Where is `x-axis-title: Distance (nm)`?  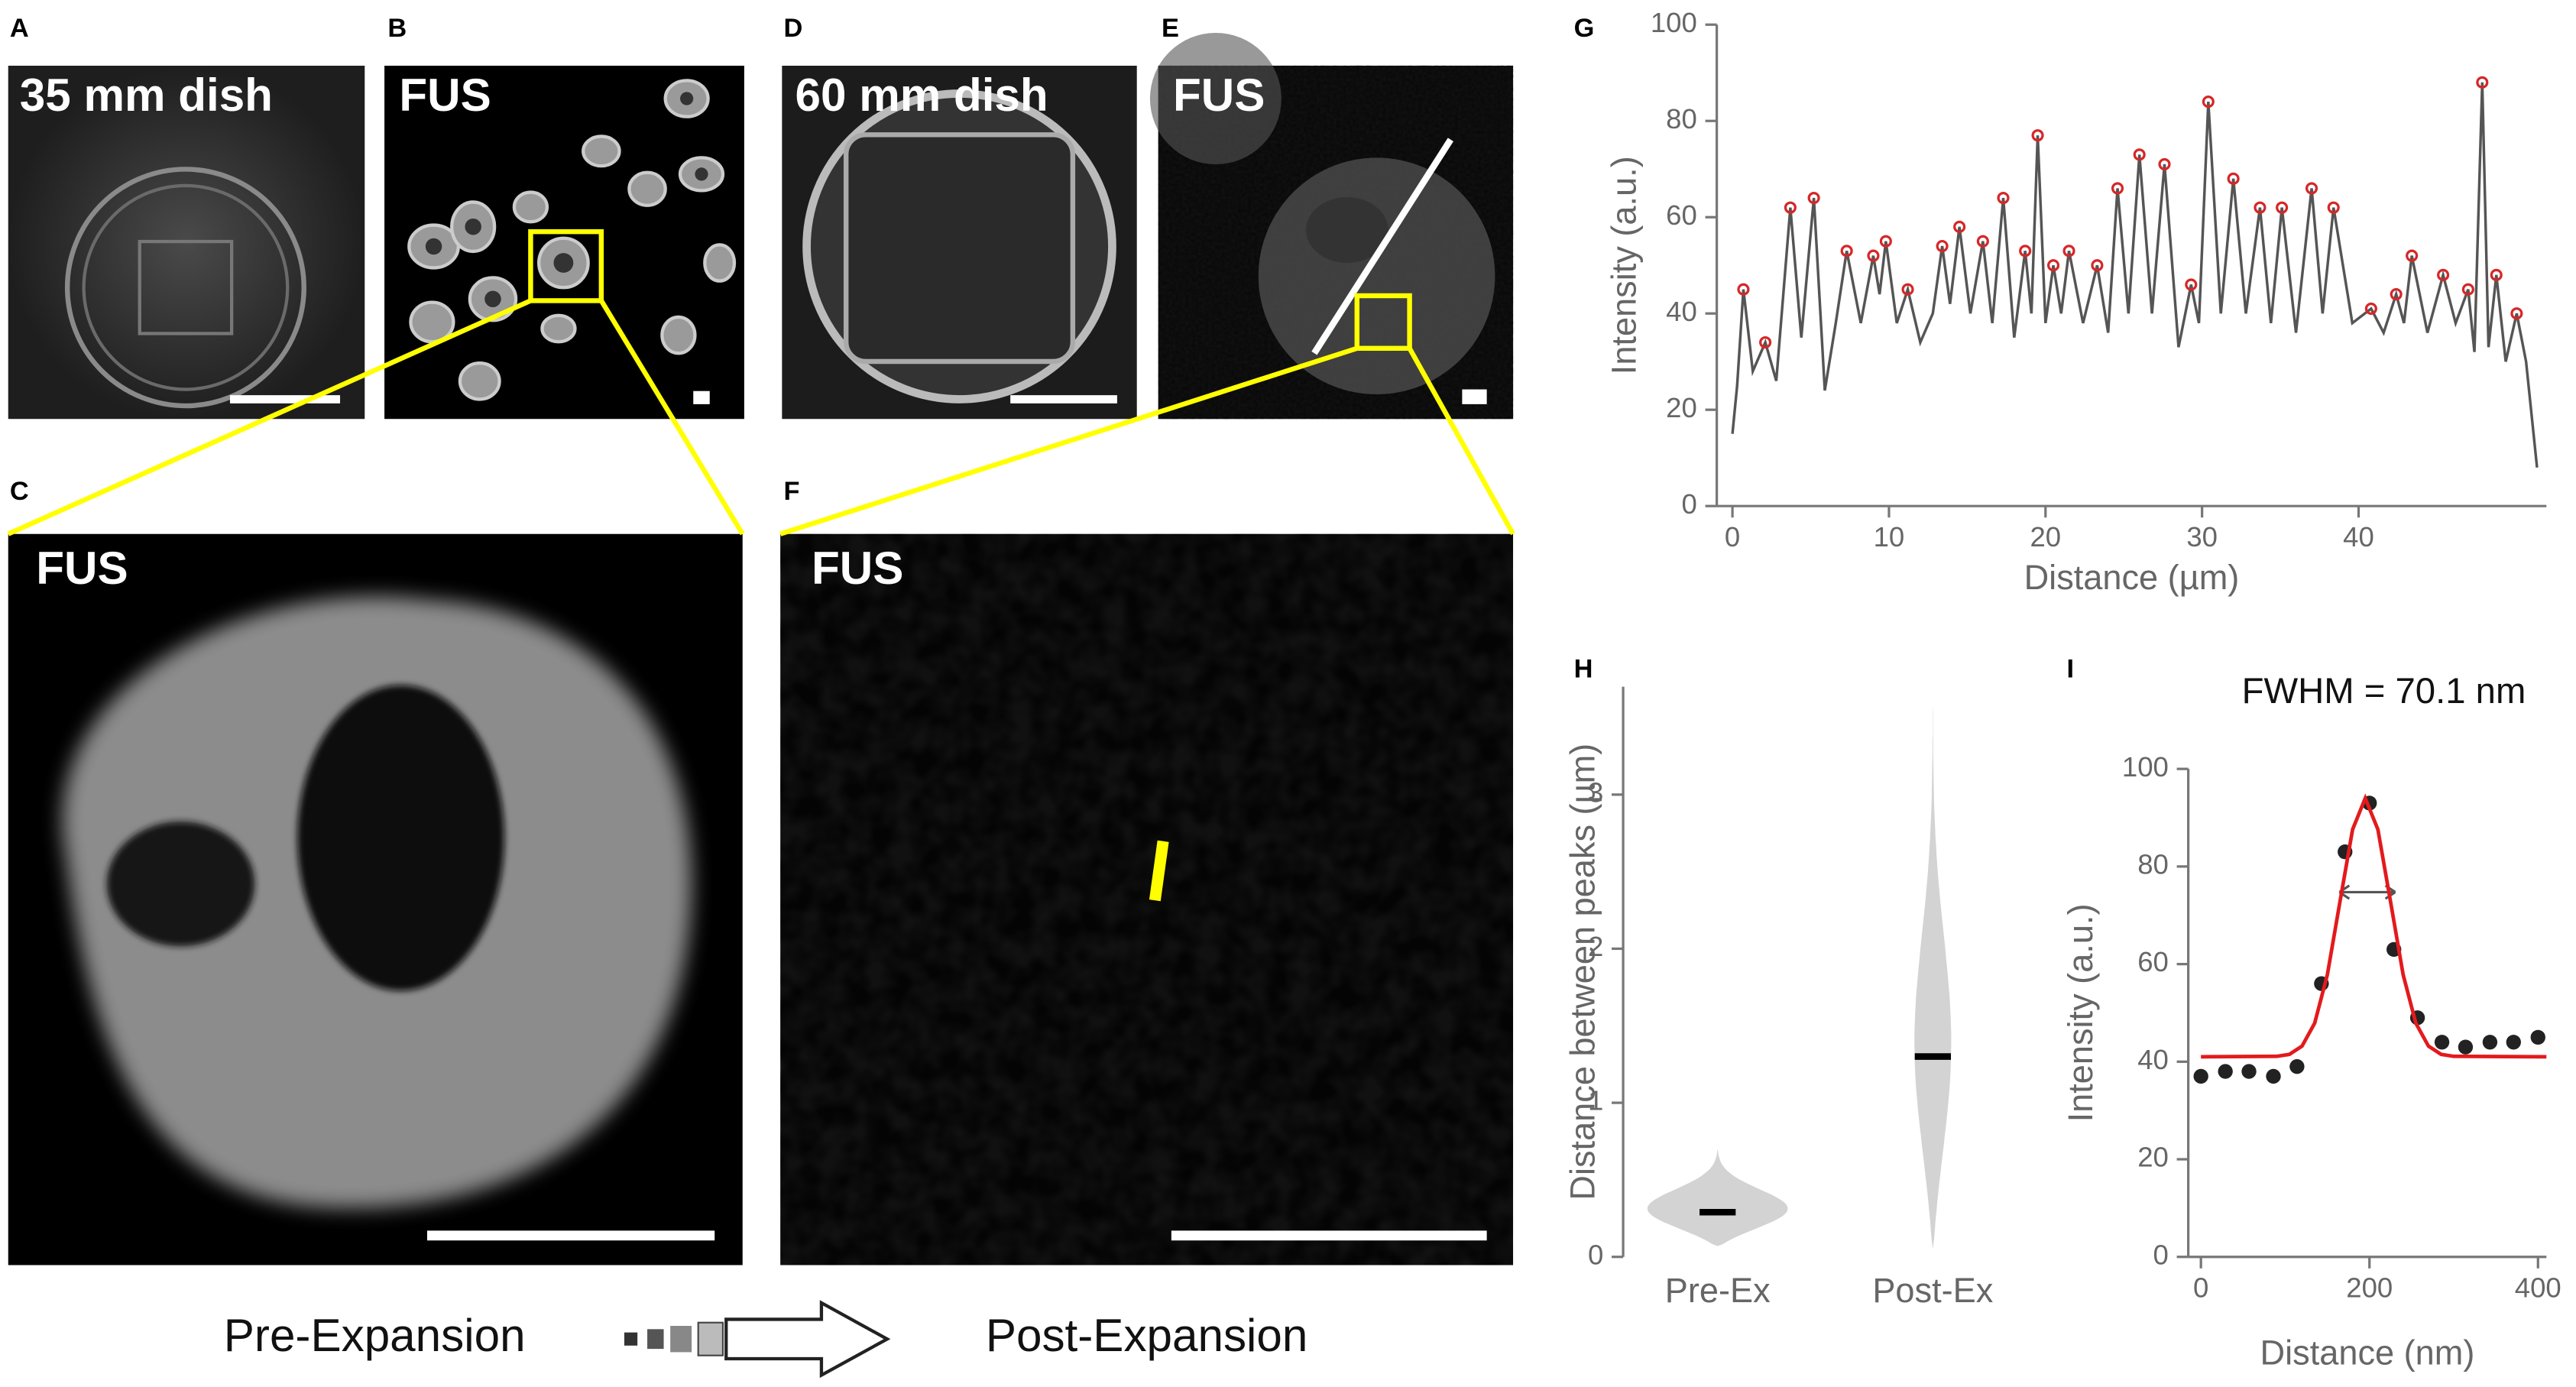 x-axis-title: Distance (nm) is located at coordinates (2368, 1353).